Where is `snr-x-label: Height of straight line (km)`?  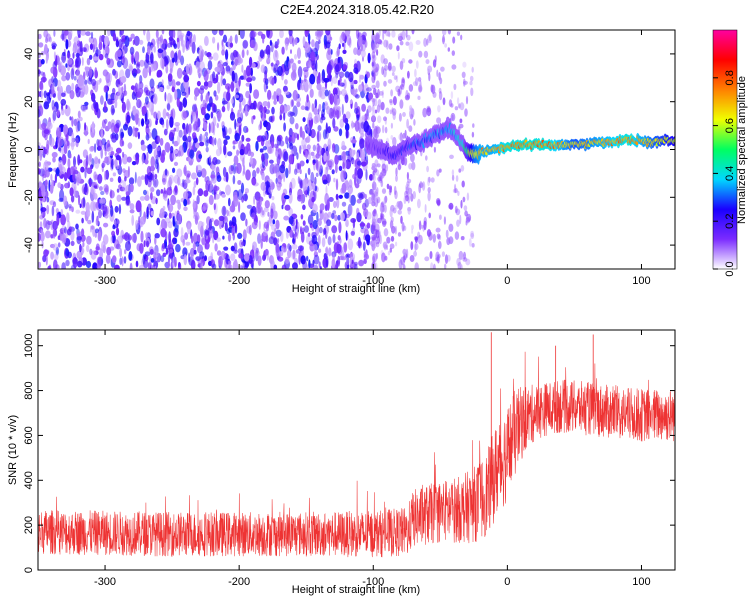
snr-x-label: Height of straight line (km) is located at coordinates (356, 590).